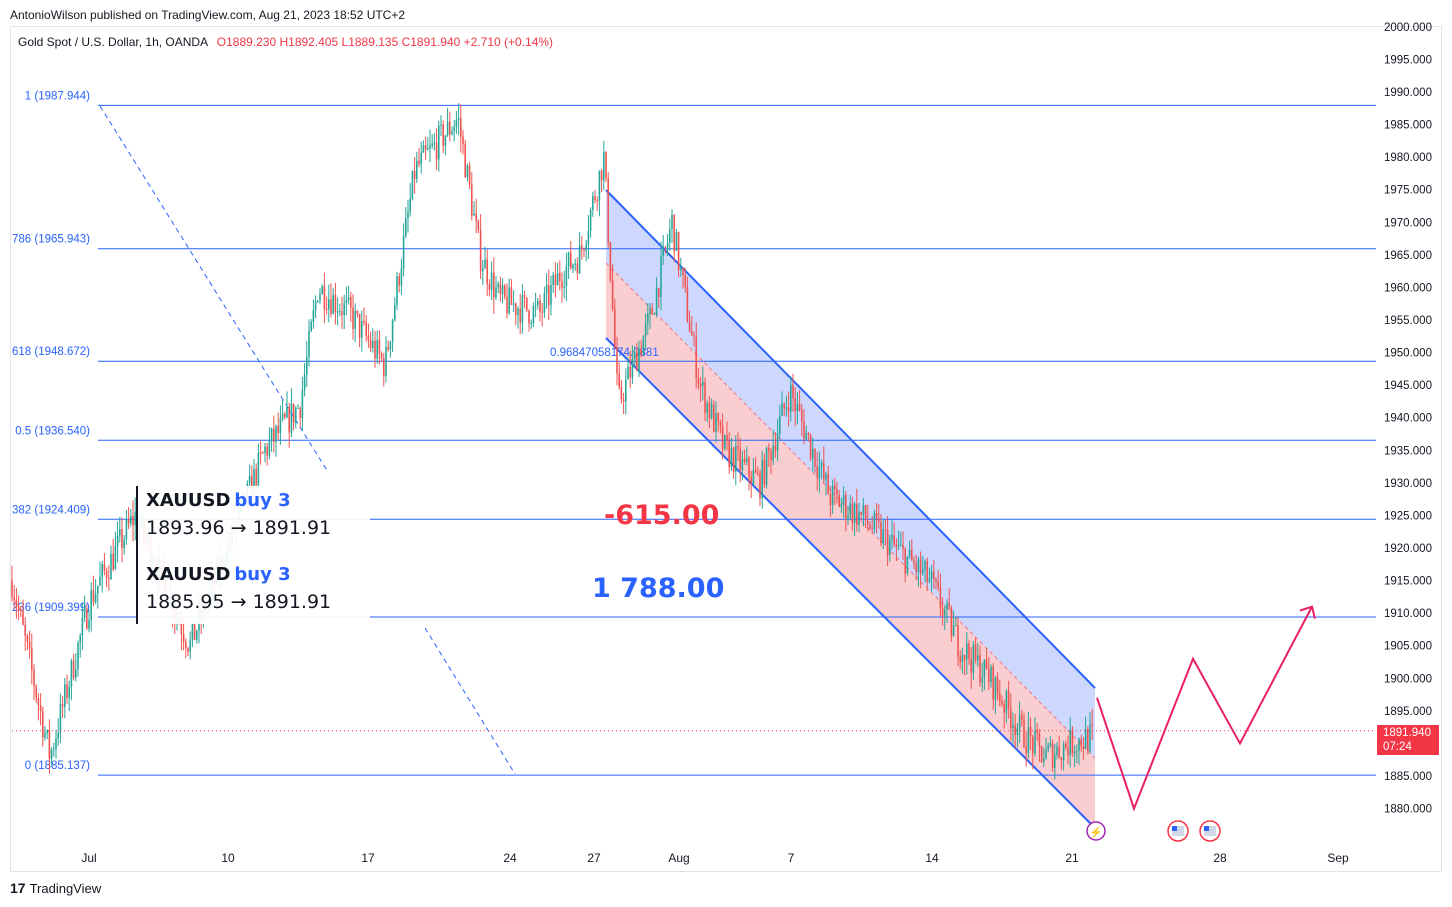 The width and height of the screenshot is (1452, 907). I want to click on y-tick-label: 1980.000, so click(1408, 158).